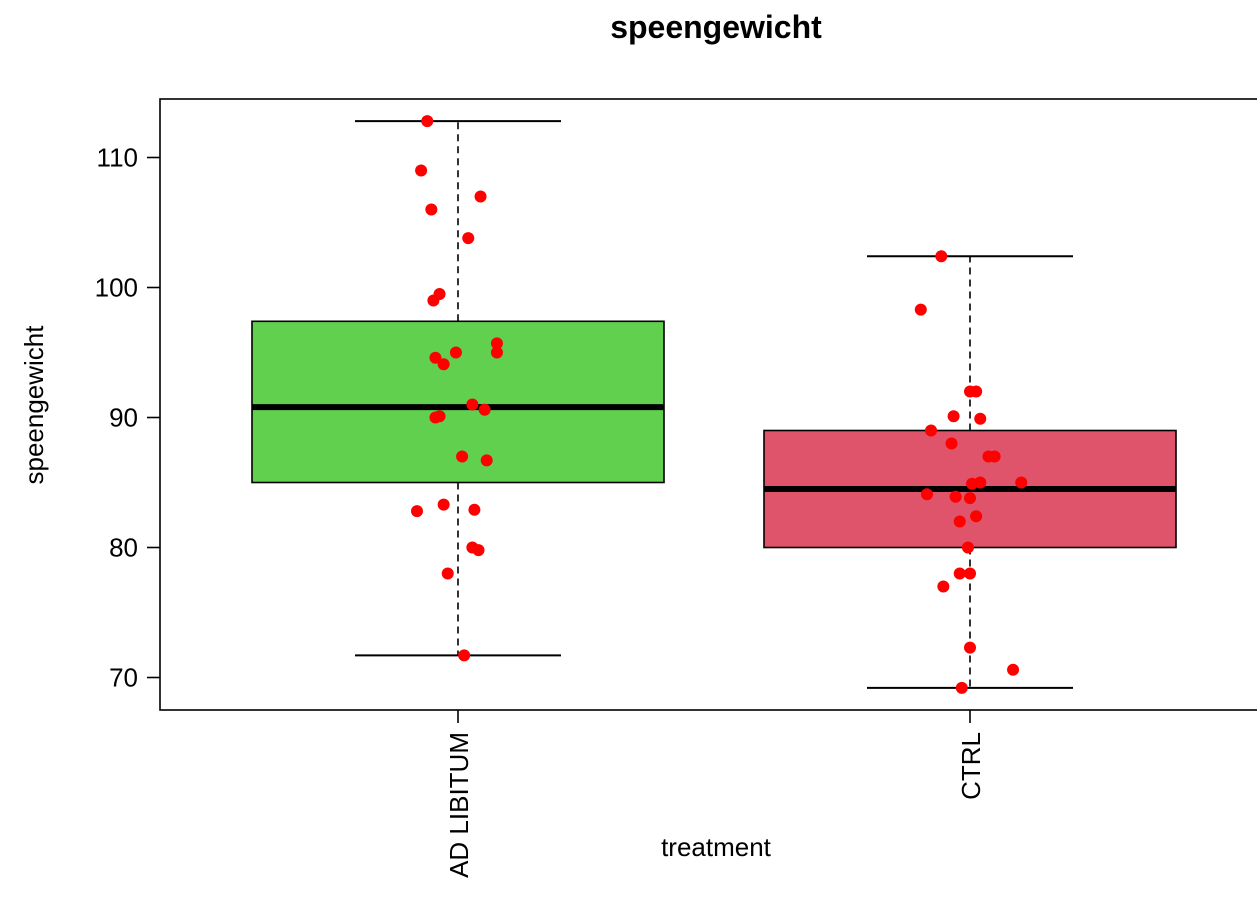  I want to click on y-tick-label: 110, so click(117, 158).